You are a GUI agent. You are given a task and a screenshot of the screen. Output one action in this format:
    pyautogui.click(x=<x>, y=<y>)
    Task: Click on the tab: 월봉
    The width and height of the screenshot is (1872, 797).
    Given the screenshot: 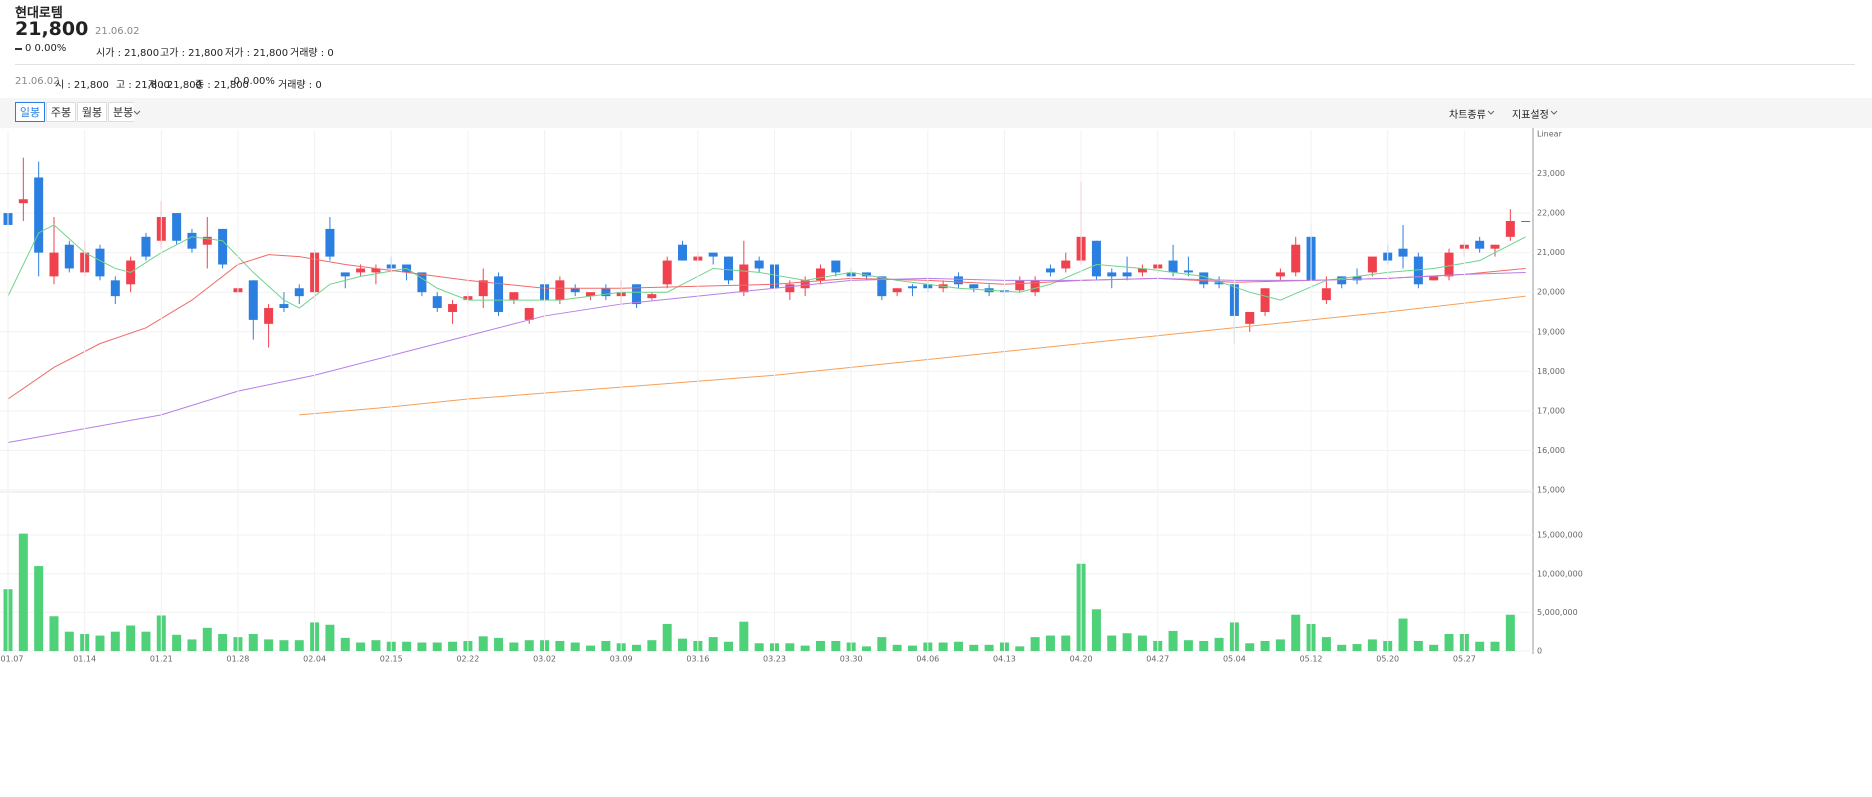 What is the action you would take?
    pyautogui.click(x=92, y=112)
    